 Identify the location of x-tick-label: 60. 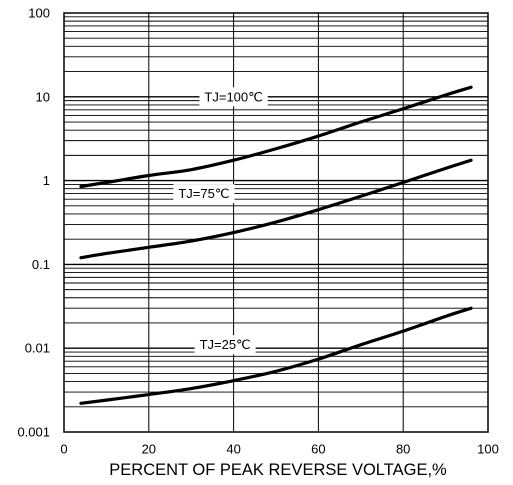
(318, 449).